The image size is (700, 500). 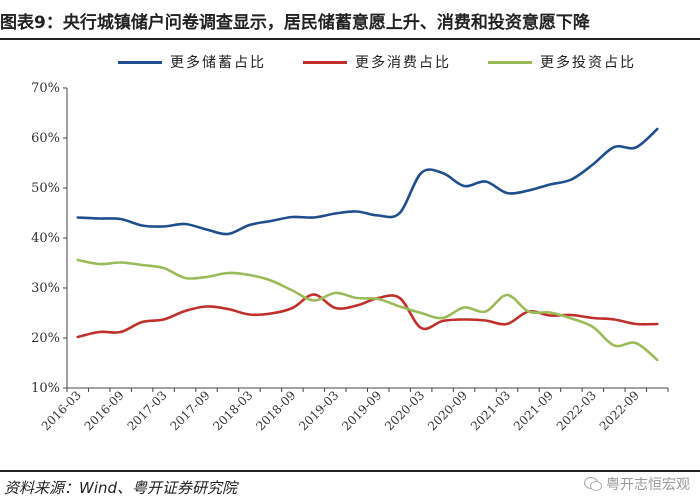 I want to click on y-tick-label: 10%, so click(x=45, y=388).